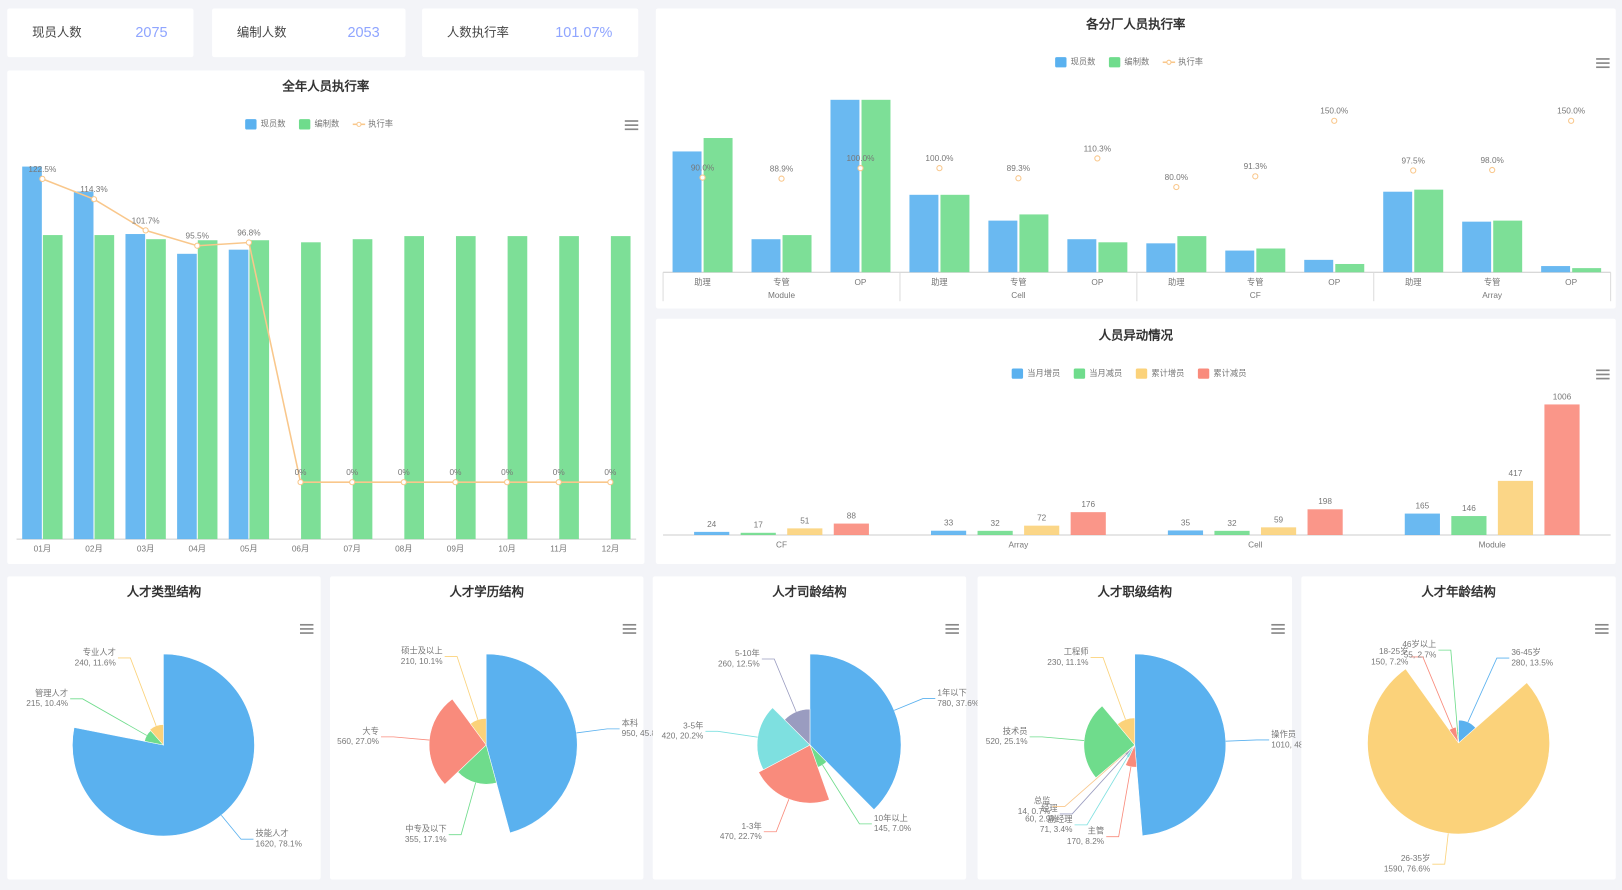 This screenshot has height=890, width=1622. What do you see at coordinates (1049, 808) in the screenshot?
I see `slice-name: 经理` at bounding box center [1049, 808].